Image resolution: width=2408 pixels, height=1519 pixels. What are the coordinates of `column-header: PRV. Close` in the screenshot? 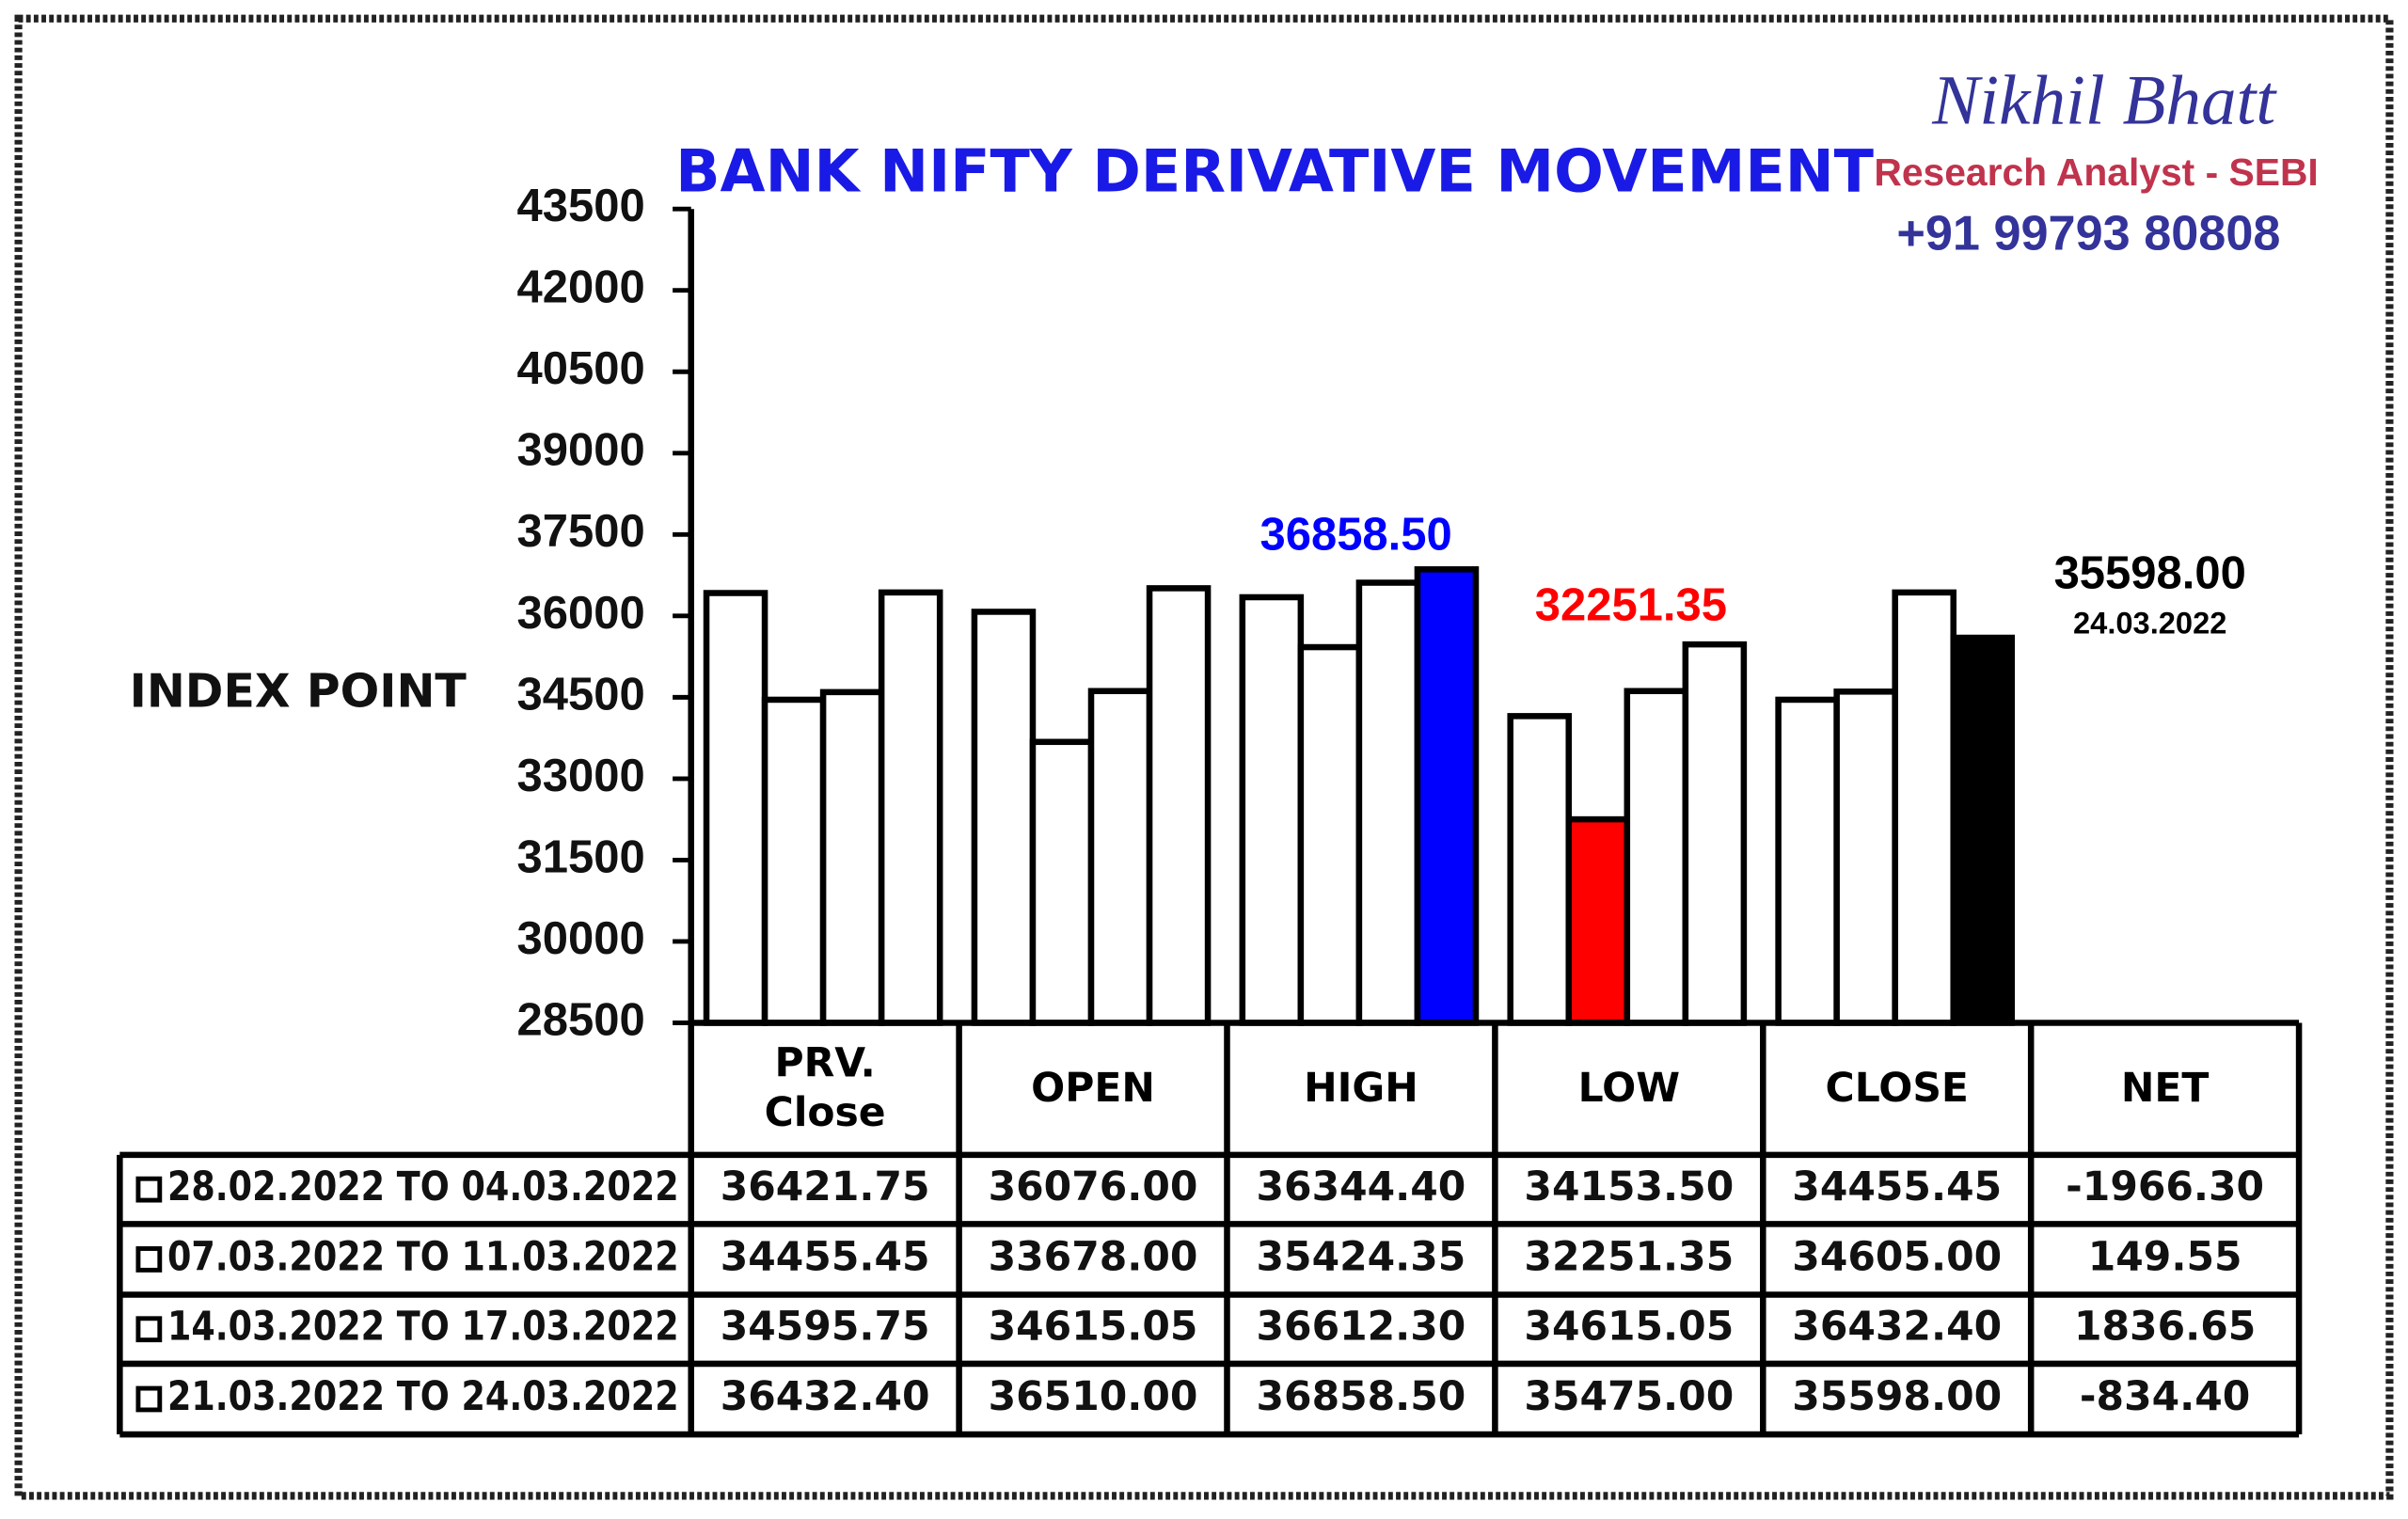 It's located at (825, 1088).